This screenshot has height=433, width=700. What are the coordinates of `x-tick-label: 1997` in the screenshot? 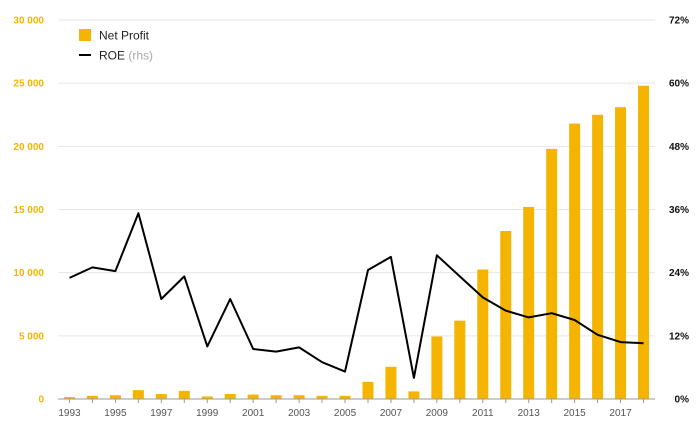 It's located at (161, 413).